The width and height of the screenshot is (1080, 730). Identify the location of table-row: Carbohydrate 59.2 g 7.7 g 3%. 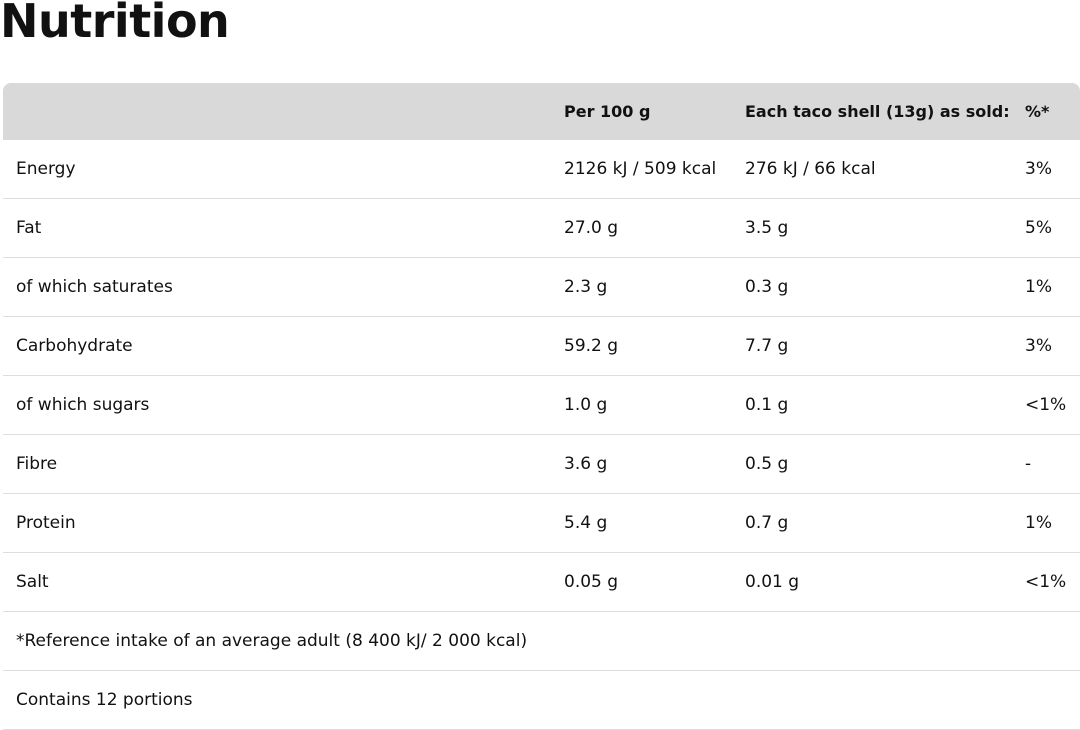
(541, 346).